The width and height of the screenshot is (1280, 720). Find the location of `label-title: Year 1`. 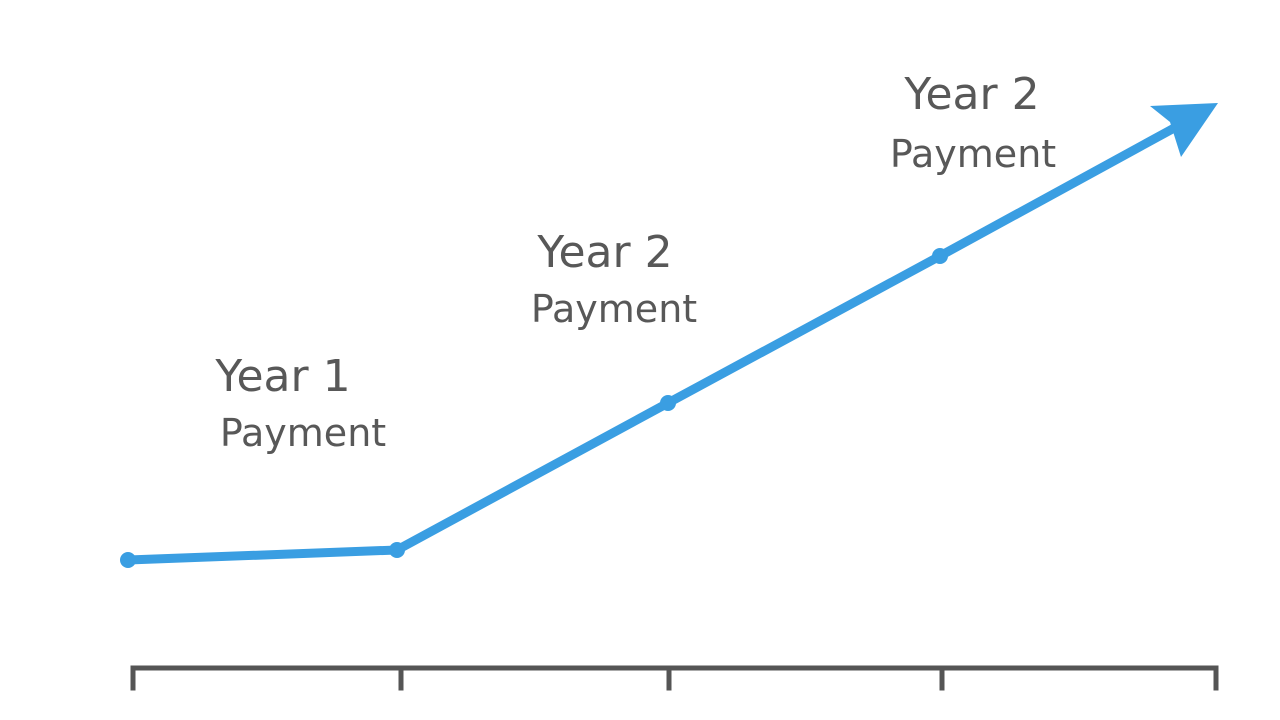

label-title: Year 1 is located at coordinates (282, 376).